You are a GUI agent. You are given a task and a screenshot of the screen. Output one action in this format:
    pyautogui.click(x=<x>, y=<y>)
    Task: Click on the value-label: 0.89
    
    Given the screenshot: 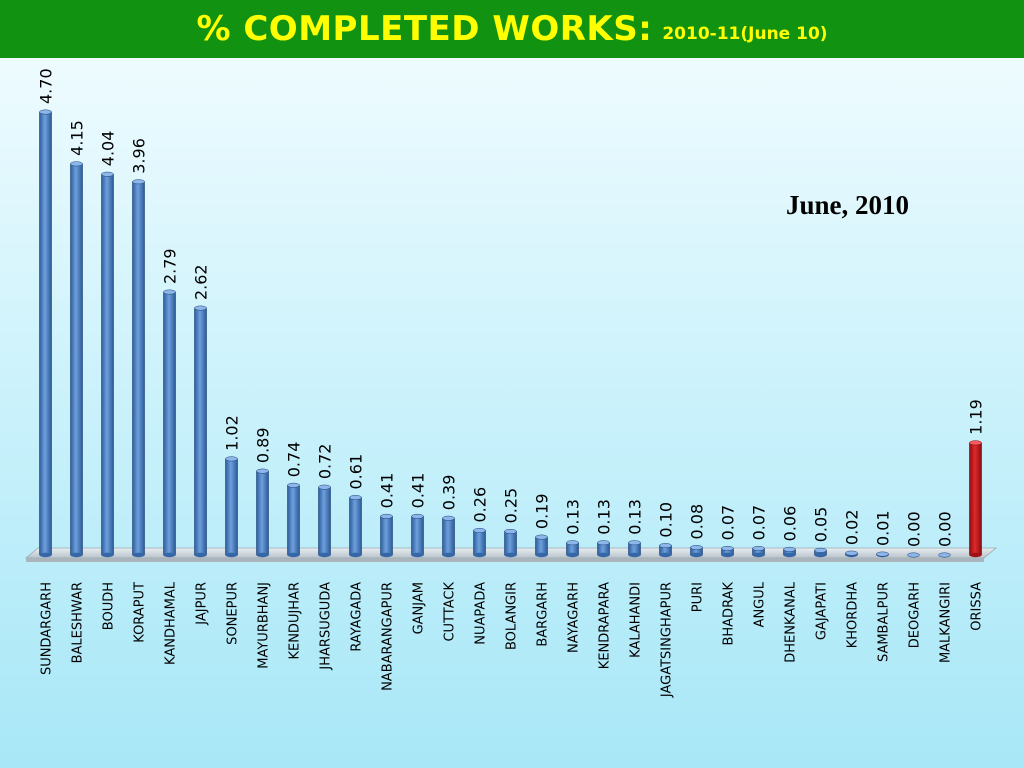 What is the action you would take?
    pyautogui.click(x=263, y=445)
    